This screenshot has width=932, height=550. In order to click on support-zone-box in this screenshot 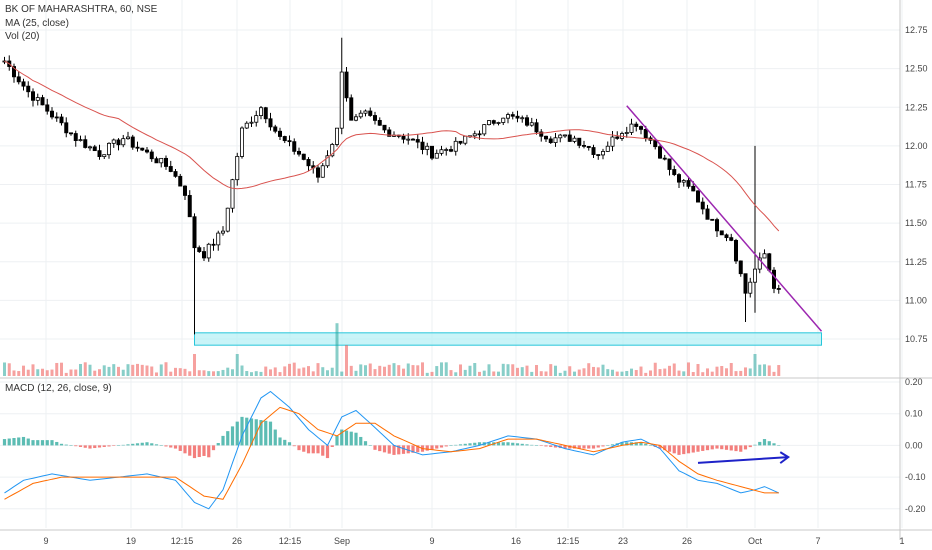, I will do `click(508, 339)`.